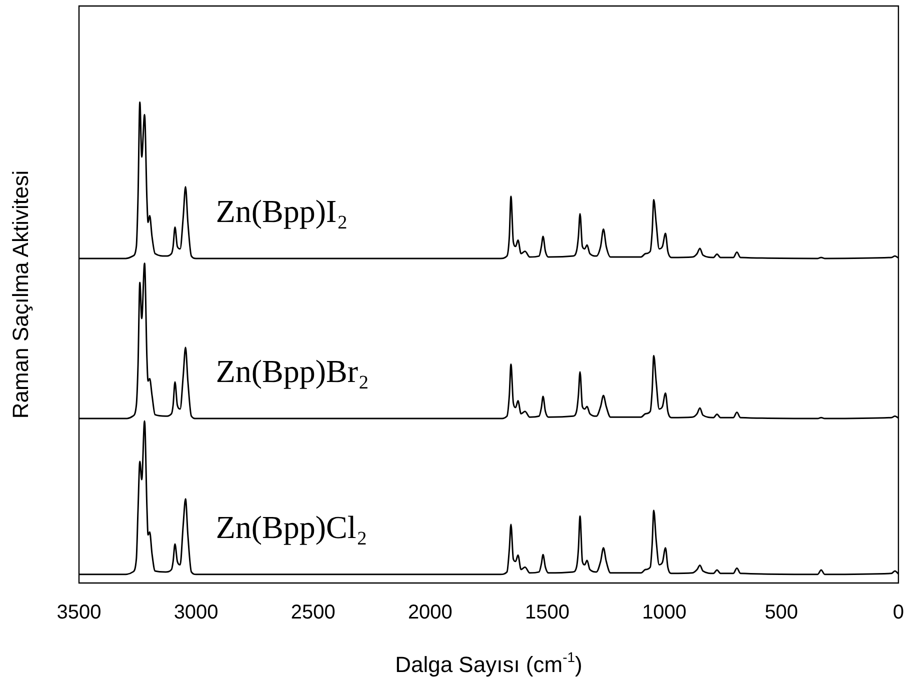 This screenshot has width=914, height=692. Describe the element at coordinates (282, 210) in the screenshot. I see `series-label: Zn(Bpp)I₂` at that location.